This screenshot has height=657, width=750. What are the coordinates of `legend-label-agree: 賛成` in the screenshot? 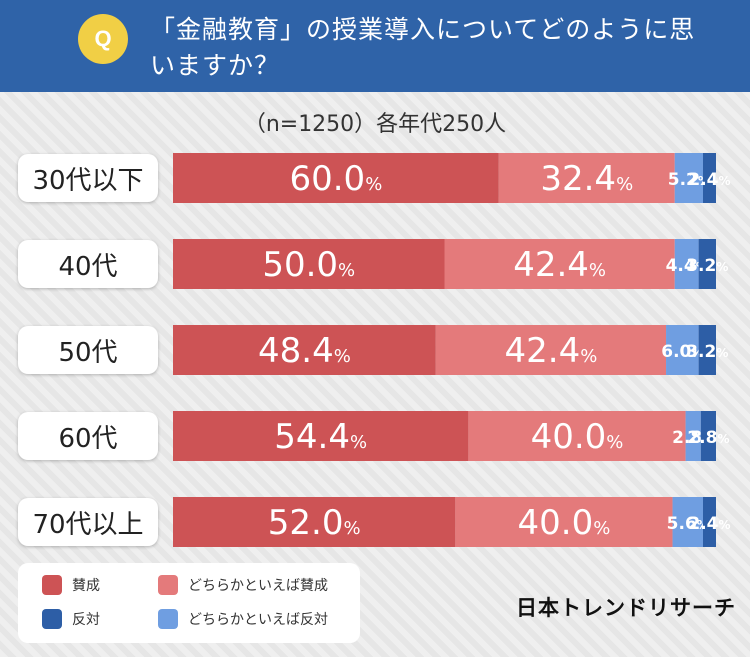 It's located at (86, 586).